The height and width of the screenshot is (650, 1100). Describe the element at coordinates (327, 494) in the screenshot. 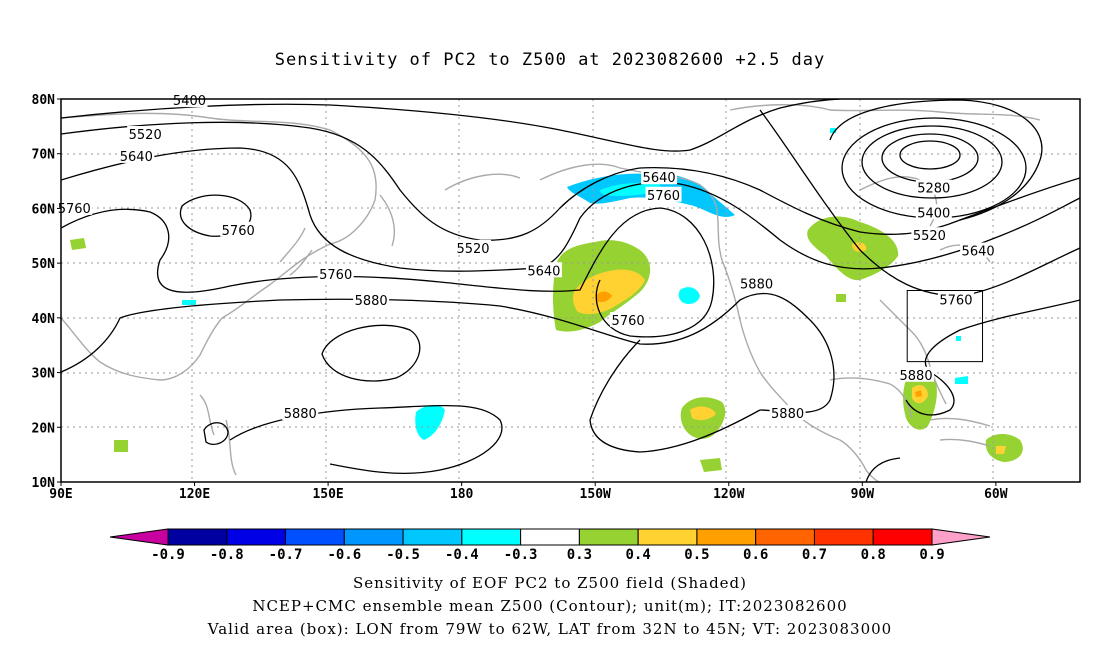

I see `lon-label: 150E` at that location.